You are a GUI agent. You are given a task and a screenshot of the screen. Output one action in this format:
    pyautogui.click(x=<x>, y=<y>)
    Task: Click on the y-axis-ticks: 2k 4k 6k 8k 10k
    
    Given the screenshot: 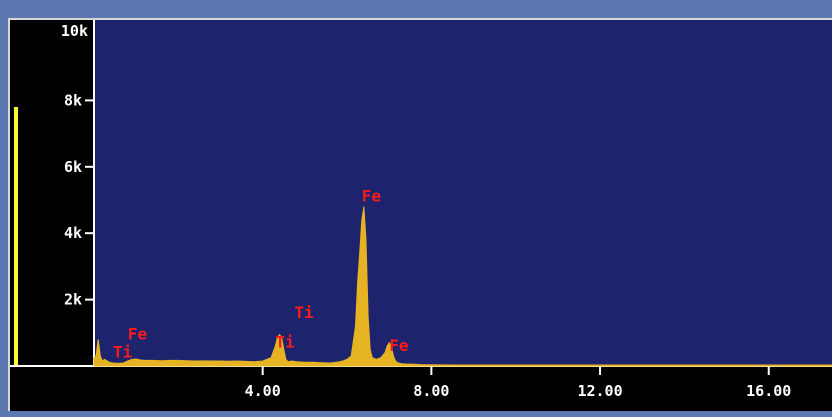 What is the action you would take?
    pyautogui.click(x=77, y=165)
    